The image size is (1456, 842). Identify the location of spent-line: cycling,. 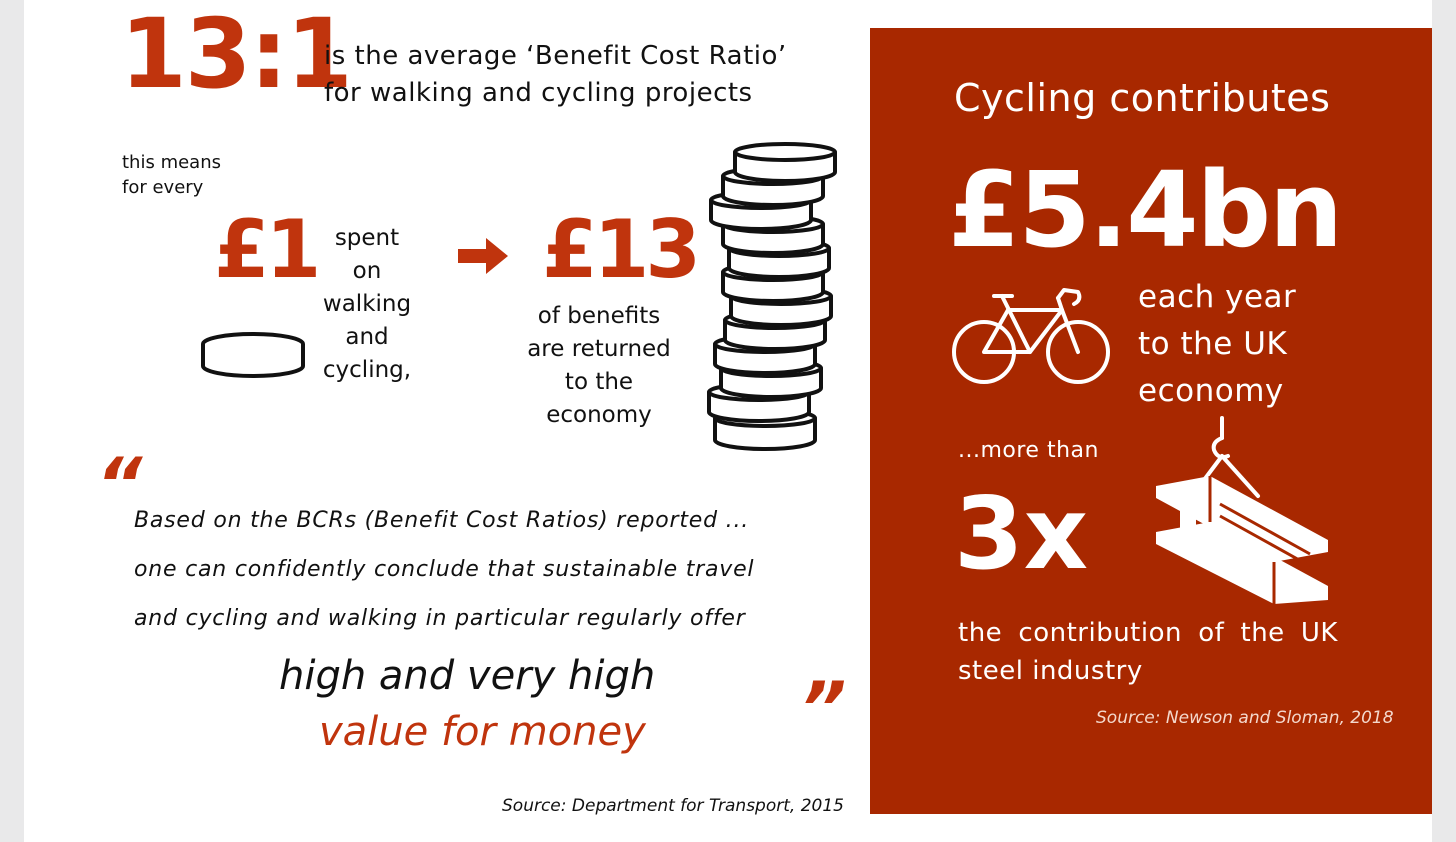
(367, 370).